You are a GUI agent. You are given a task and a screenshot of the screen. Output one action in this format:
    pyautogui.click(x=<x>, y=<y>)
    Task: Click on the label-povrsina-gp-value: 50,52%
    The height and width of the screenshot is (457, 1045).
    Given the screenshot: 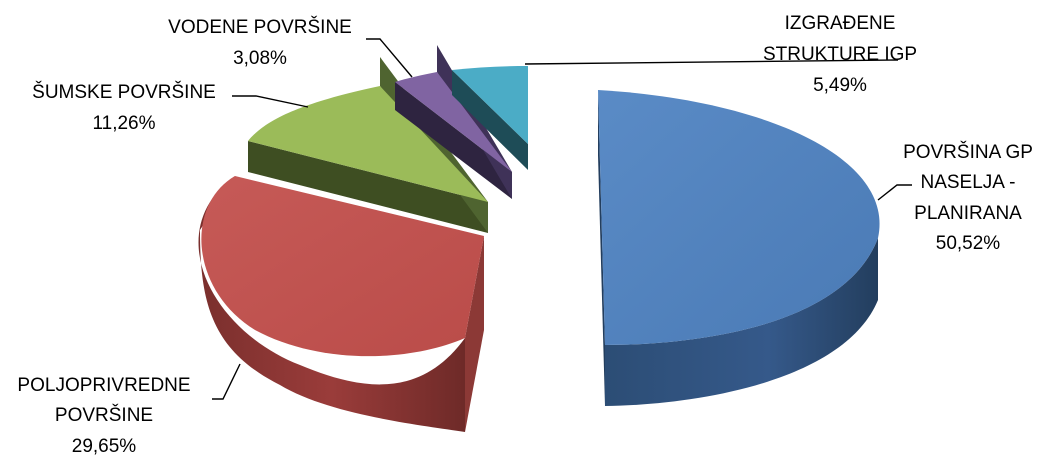 What is the action you would take?
    pyautogui.click(x=968, y=243)
    